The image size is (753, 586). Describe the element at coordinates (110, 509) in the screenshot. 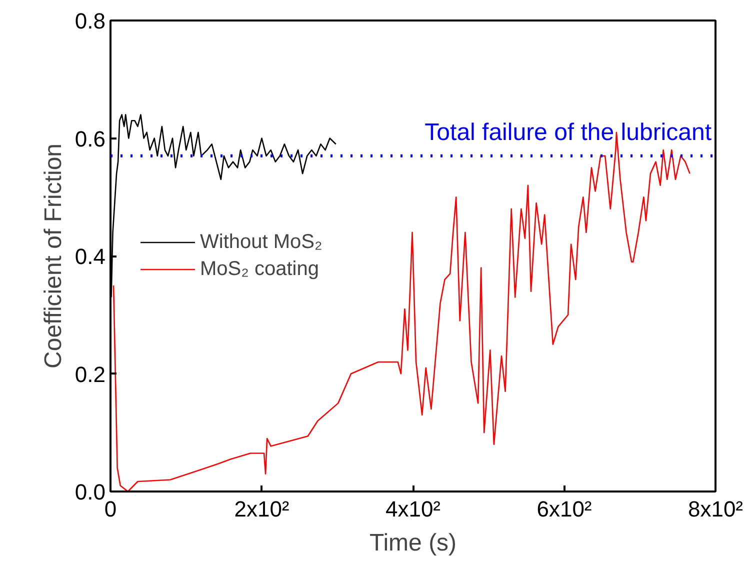

I see `x-tick-label: 0` at that location.